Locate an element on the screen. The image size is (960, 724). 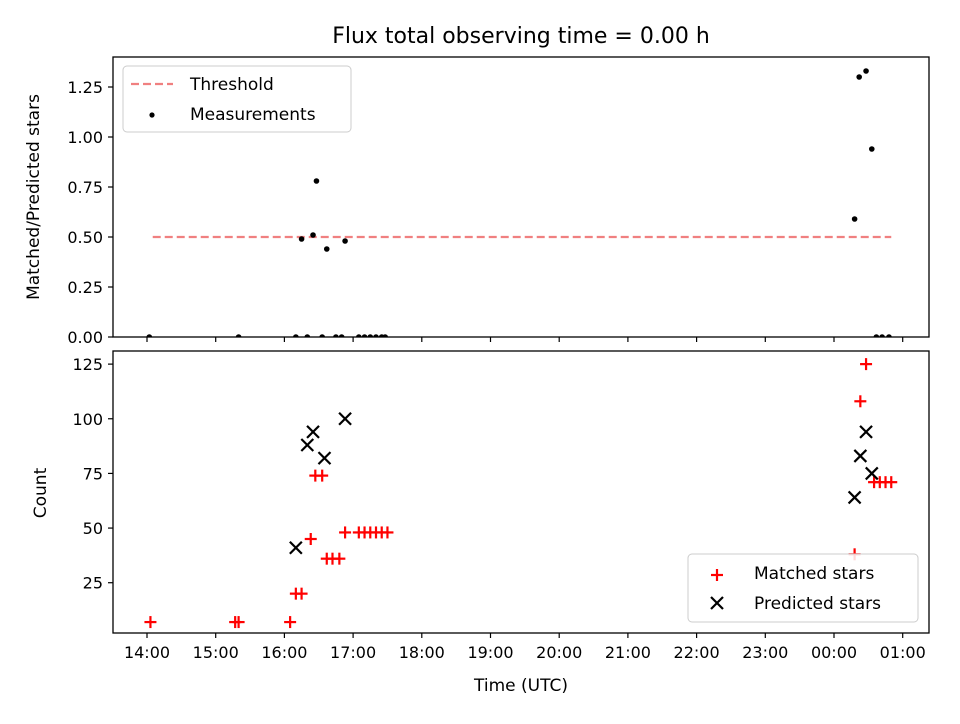
x-tick-label: 16:00 is located at coordinates (284, 652).